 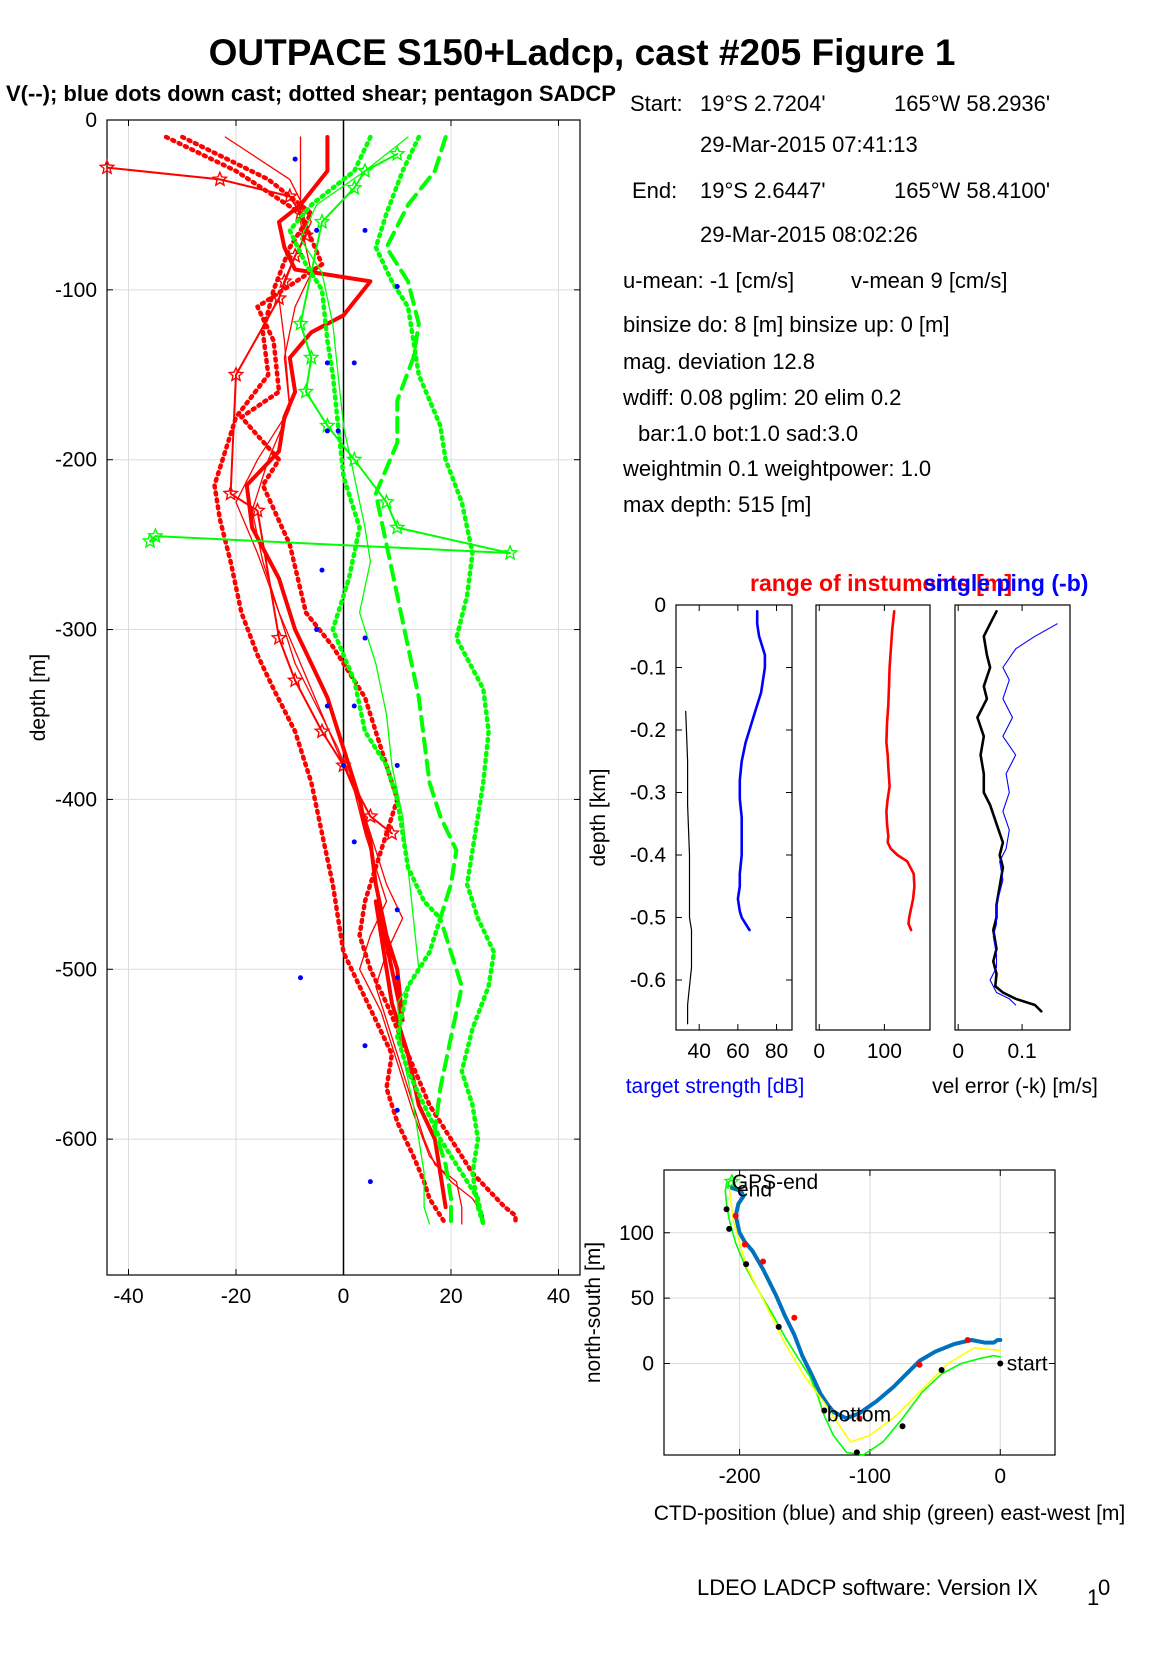 What do you see at coordinates (776, 1051) in the screenshot?
I see `x-tick-label: 80` at bounding box center [776, 1051].